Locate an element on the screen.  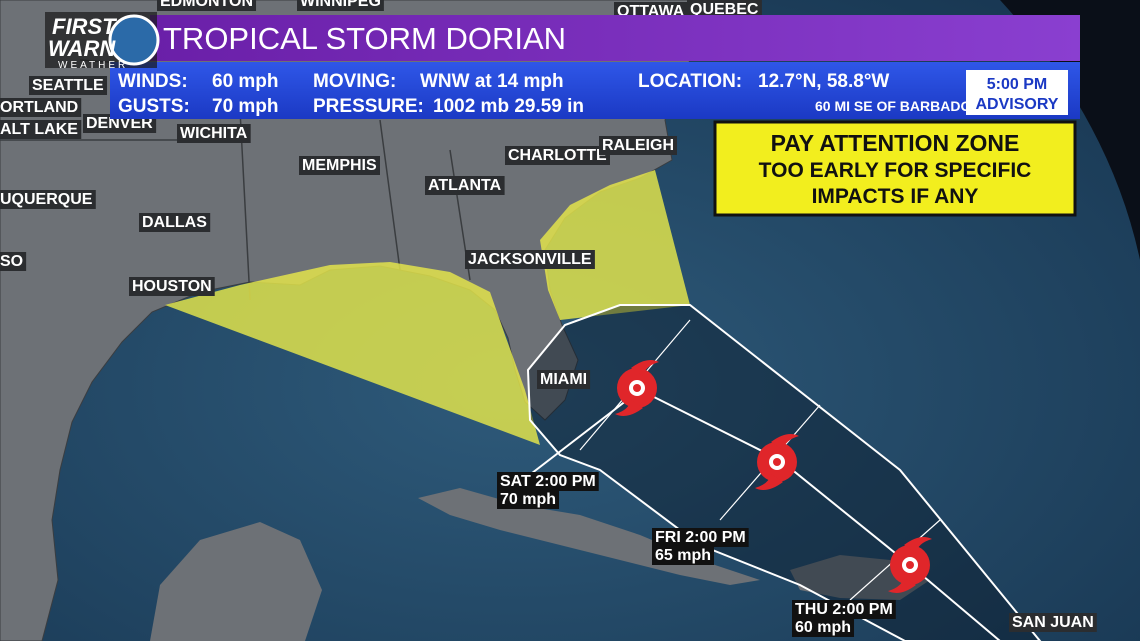
city-label: WICHITA is located at coordinates (214, 133).